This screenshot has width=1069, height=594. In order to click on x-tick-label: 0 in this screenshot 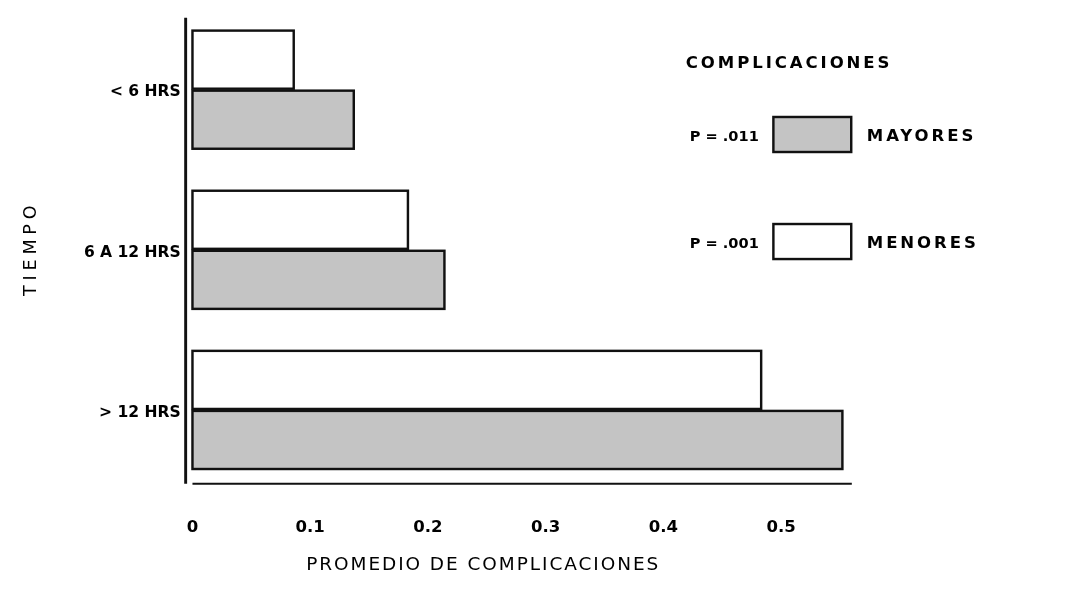, I will do `click(192, 527)`.